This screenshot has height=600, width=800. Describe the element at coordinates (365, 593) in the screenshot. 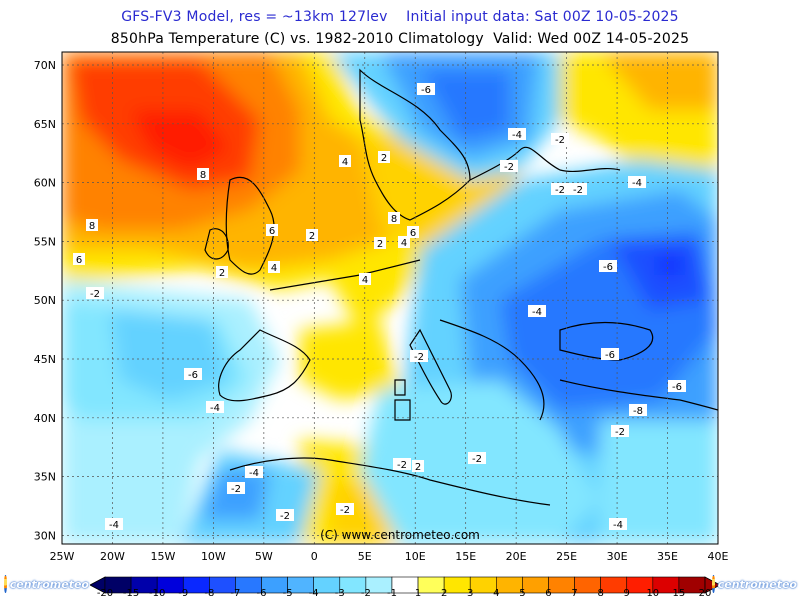

I see `colorbar-tick-label: -2` at that location.